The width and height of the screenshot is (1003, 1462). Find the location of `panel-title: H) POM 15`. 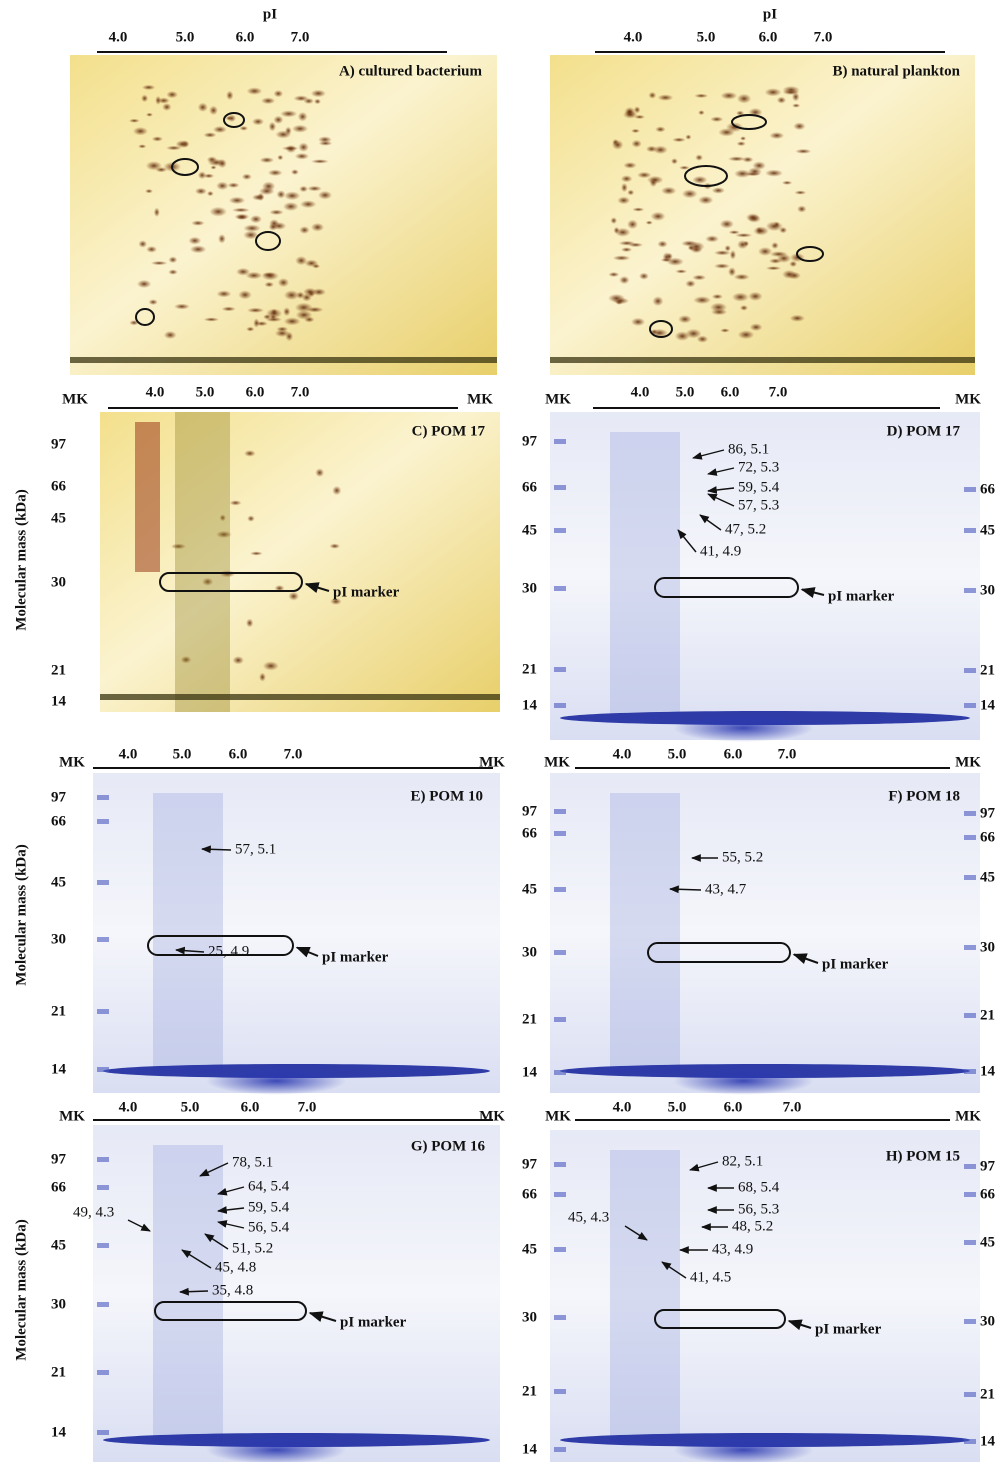

panel-title: H) POM 15 is located at coordinates (923, 1156).